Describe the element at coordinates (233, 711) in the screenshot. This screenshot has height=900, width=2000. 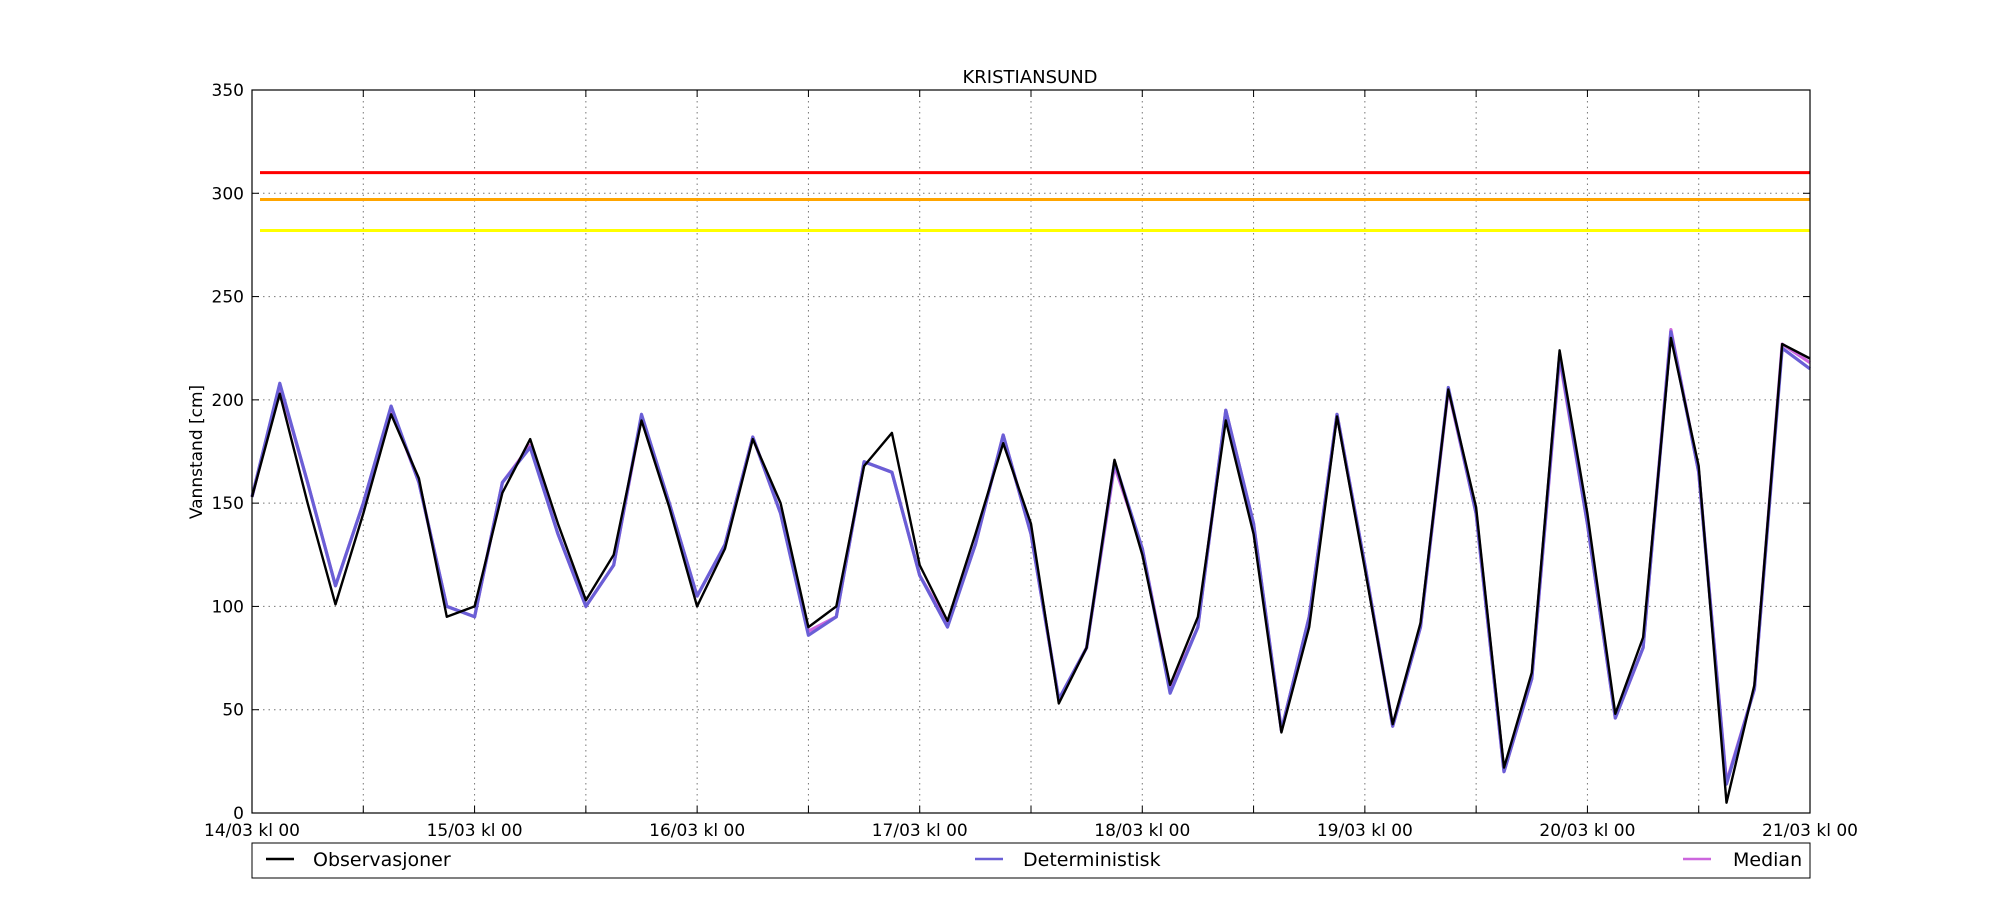
I see `y-tick-label: 50` at that location.